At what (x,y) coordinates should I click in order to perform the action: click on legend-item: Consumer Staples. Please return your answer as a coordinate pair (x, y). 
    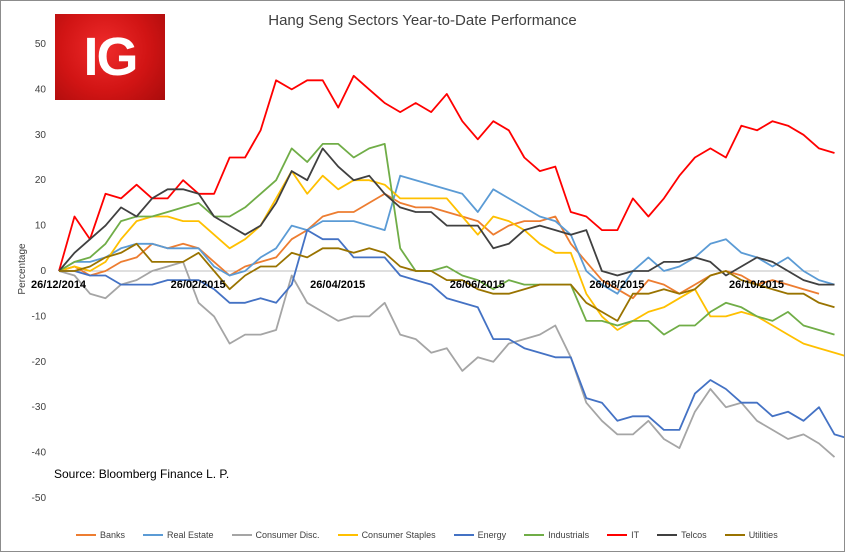
    Looking at the image, I should click on (386, 535).